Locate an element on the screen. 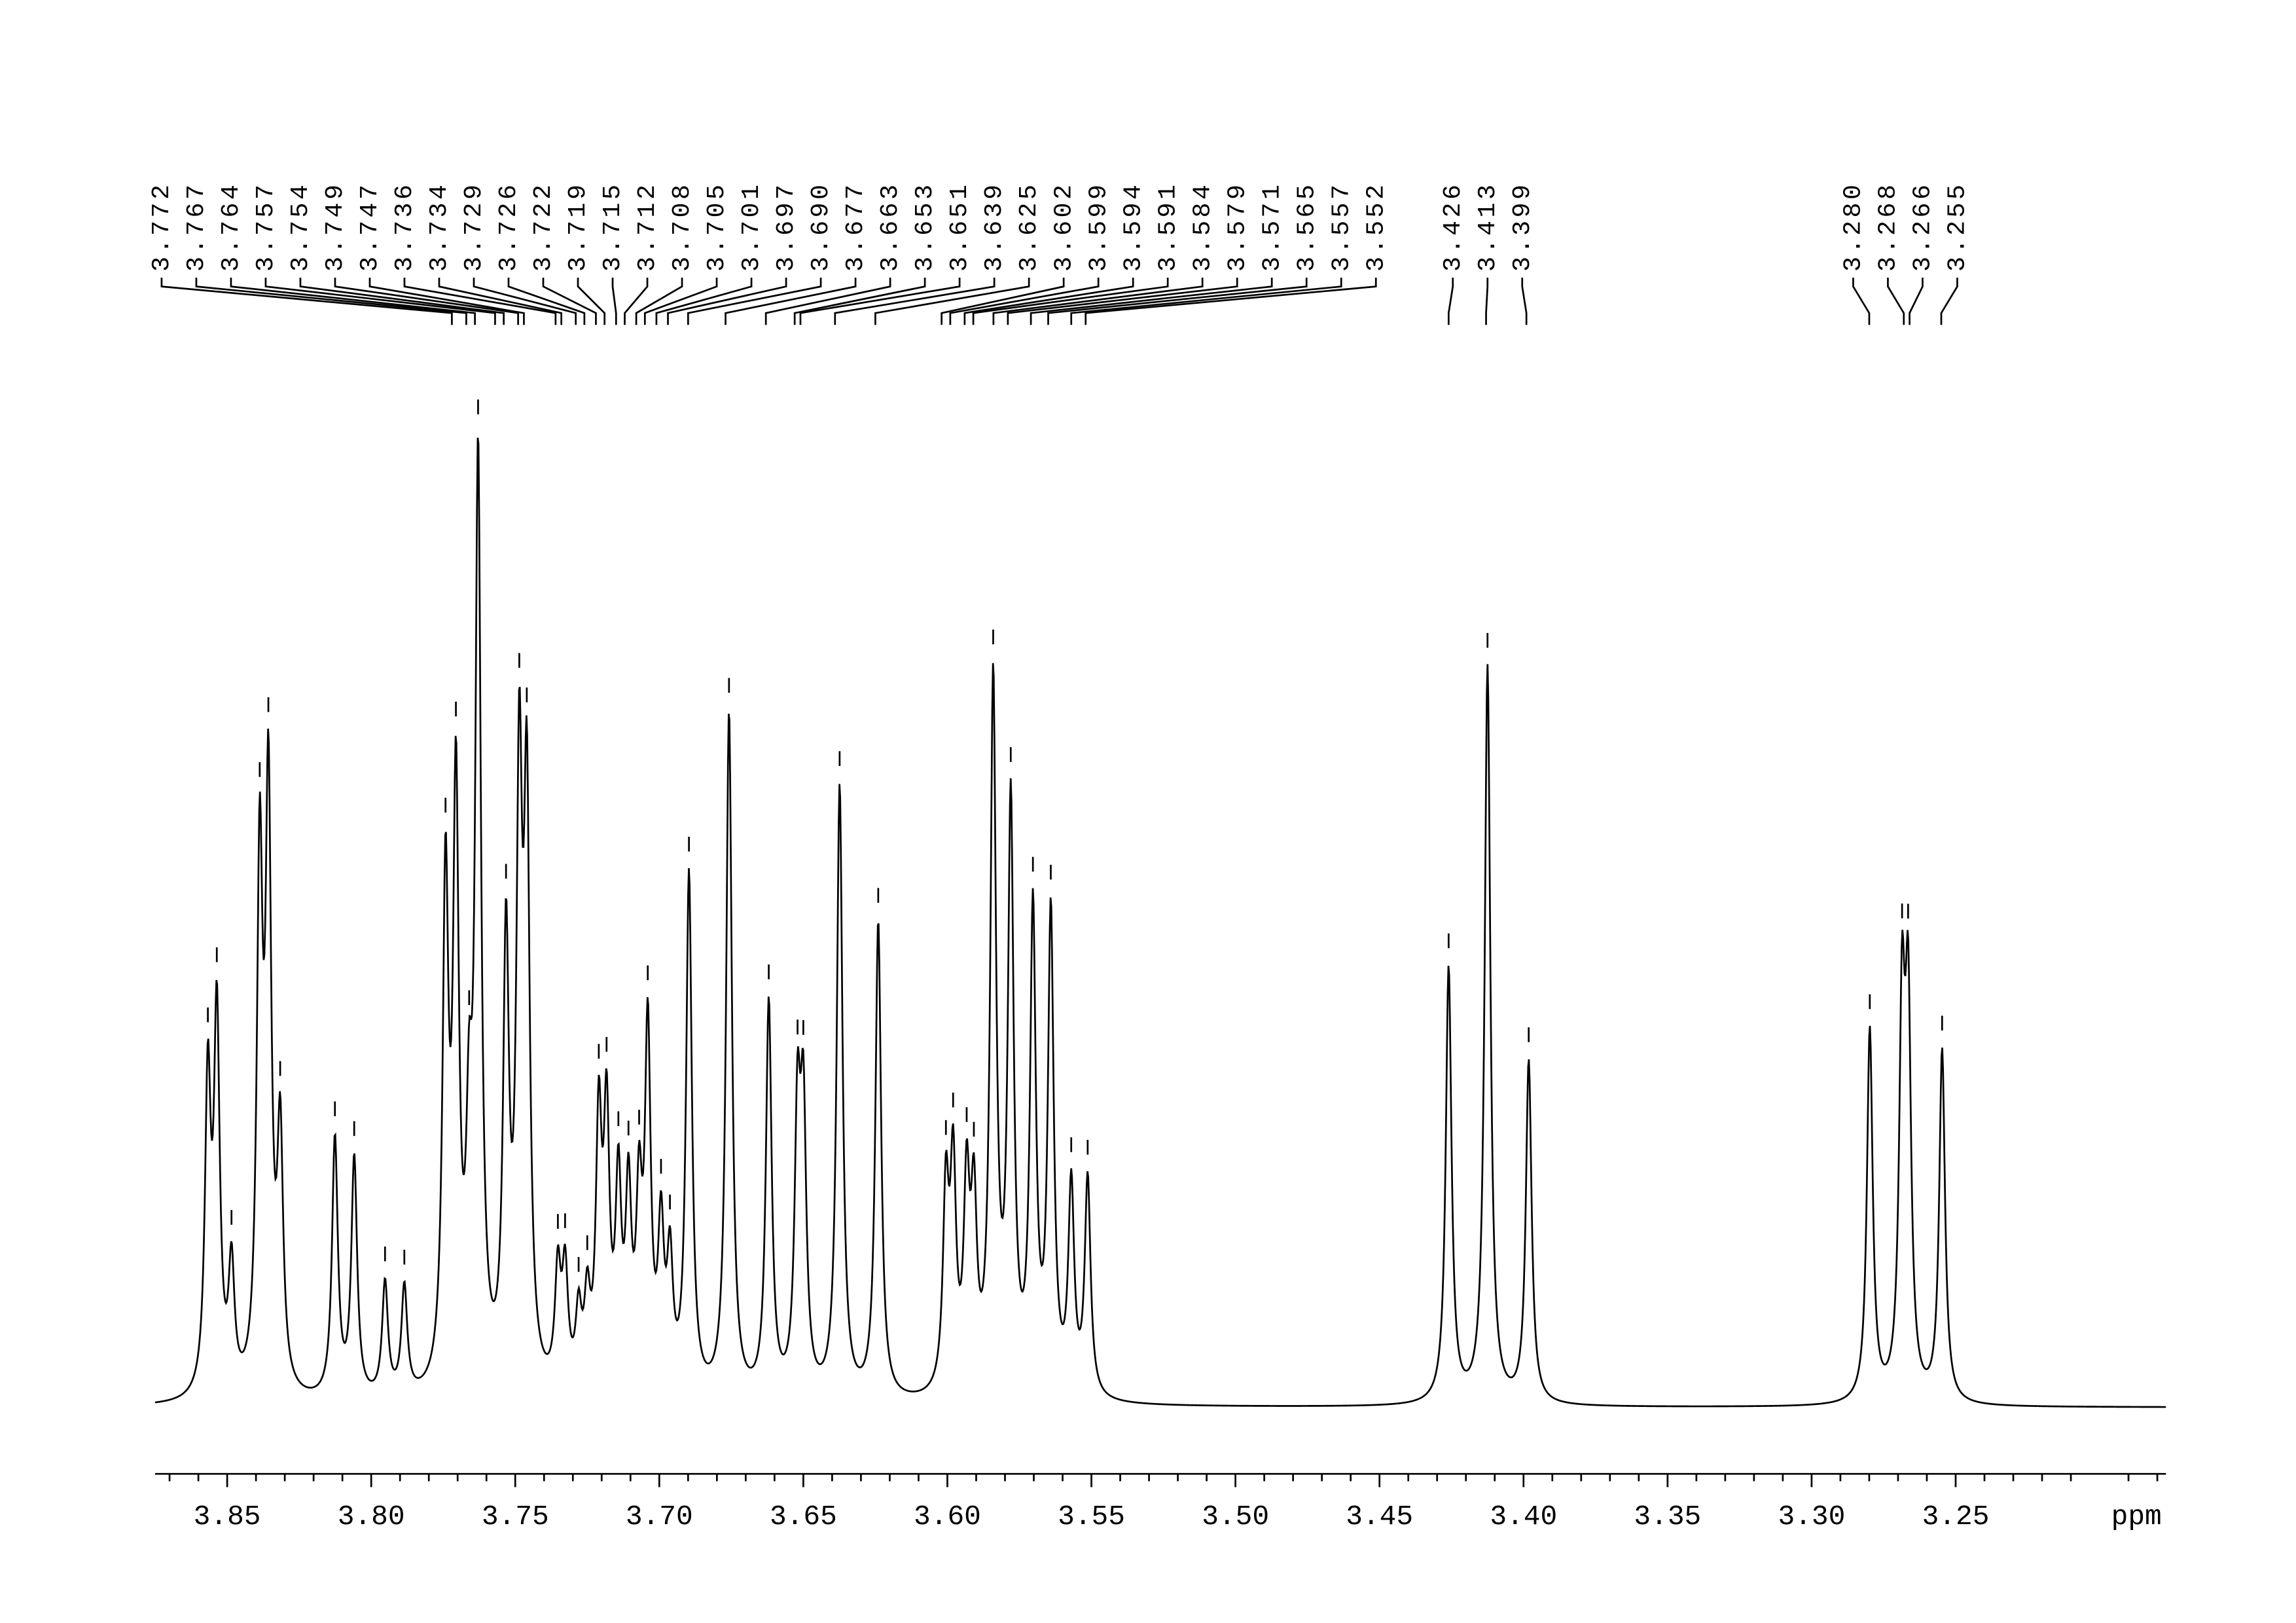  peak-label: 3.708 is located at coordinates (682, 226).